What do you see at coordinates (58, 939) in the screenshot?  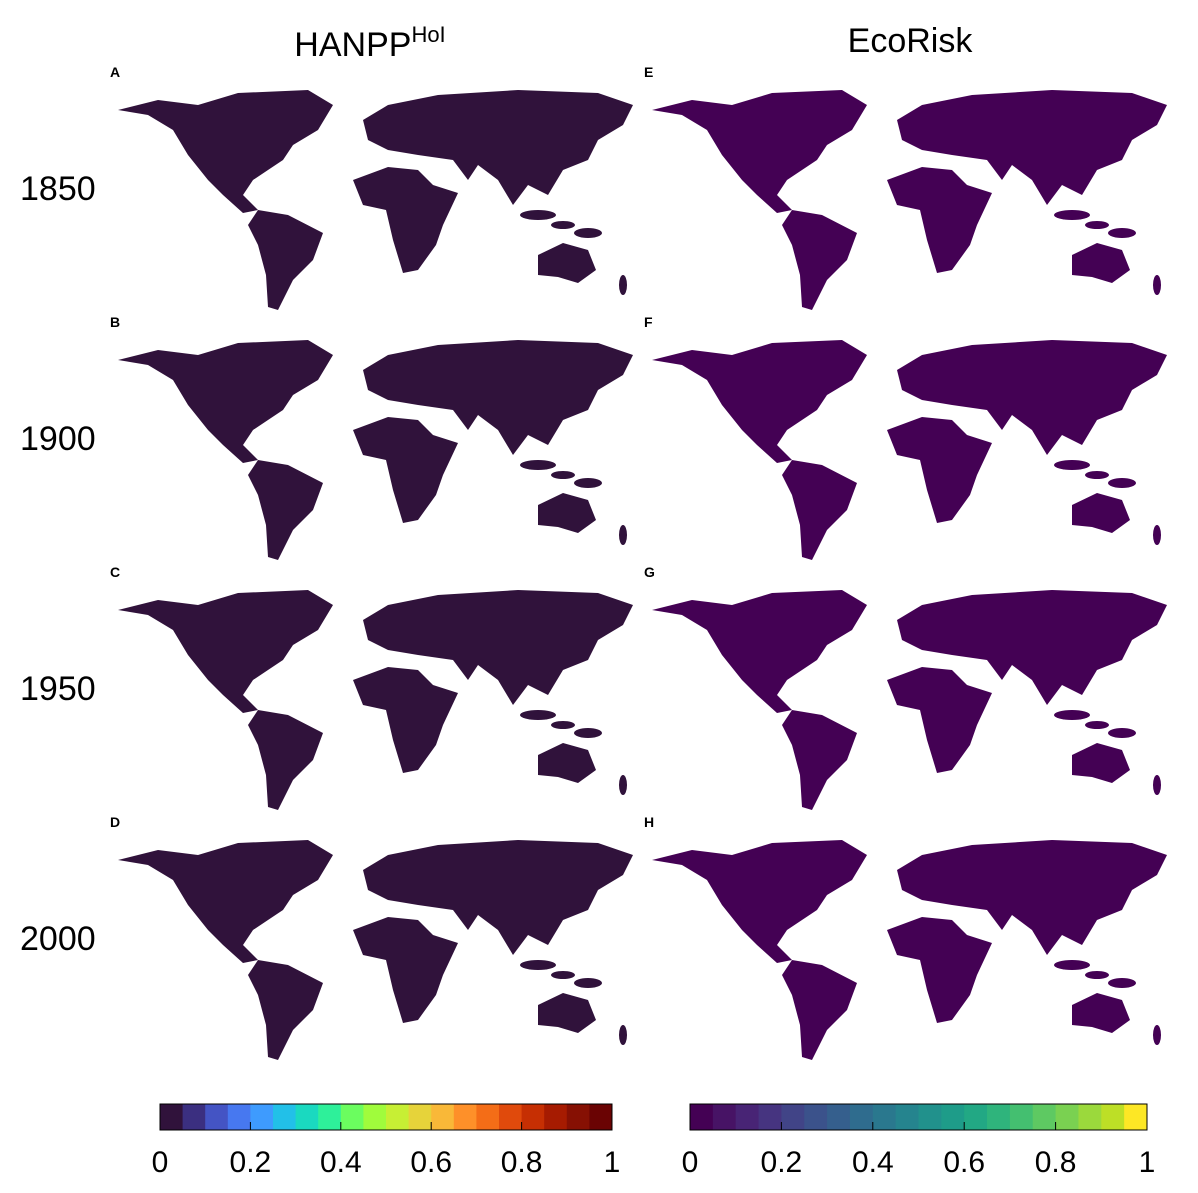 I see `row-label: 2000` at bounding box center [58, 939].